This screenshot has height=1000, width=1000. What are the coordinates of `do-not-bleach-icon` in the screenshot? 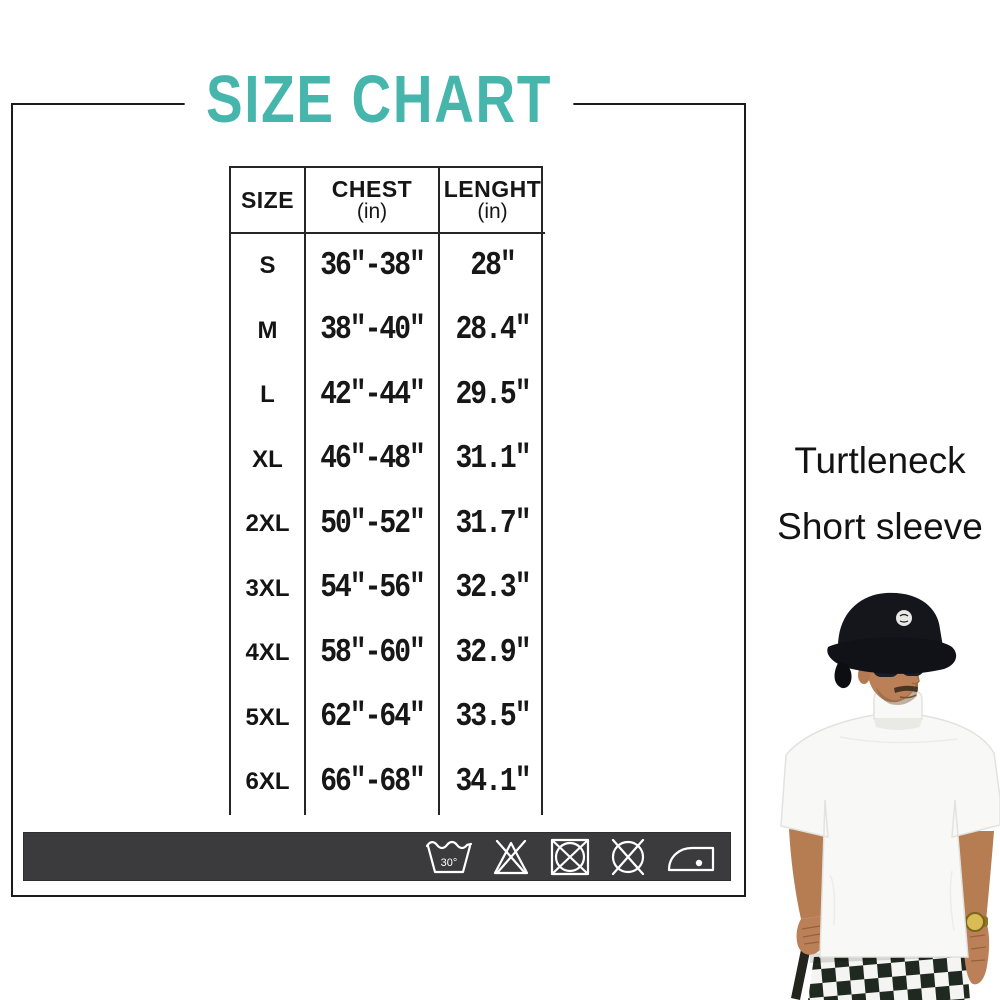 It's located at (511, 856).